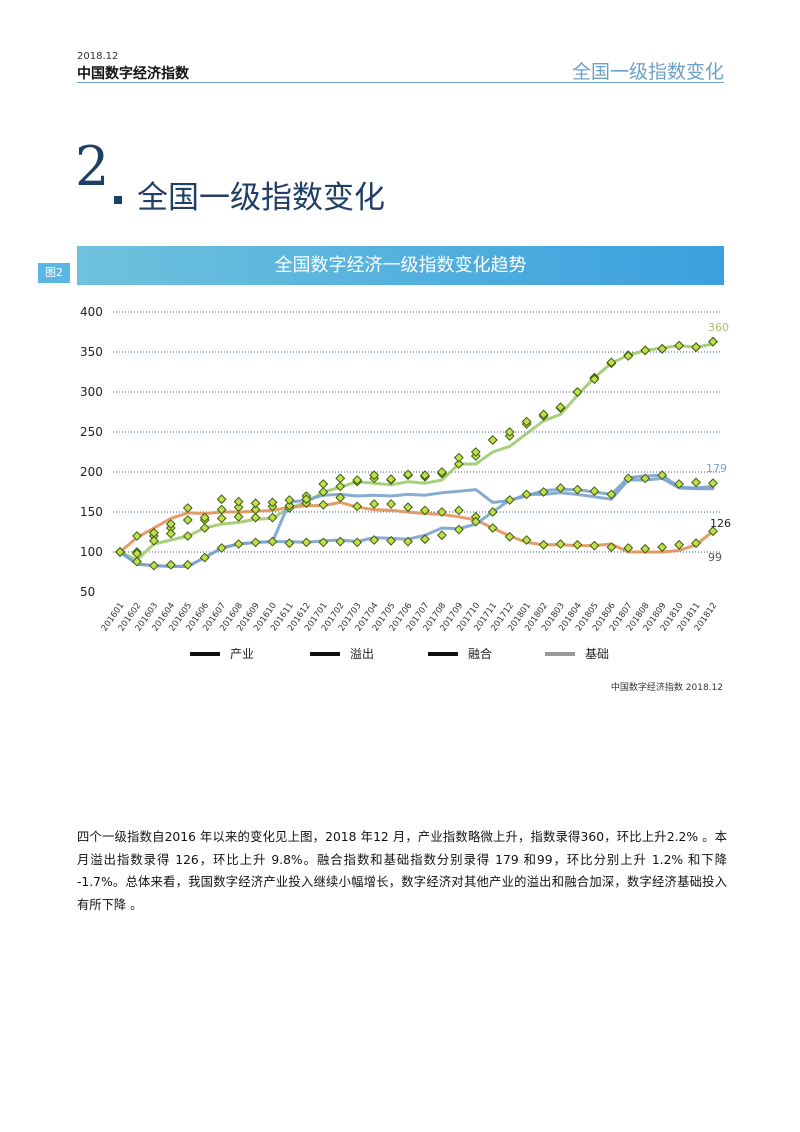 Image resolution: width=800 pixels, height=1132 pixels. What do you see at coordinates (400, 82) in the screenshot?
I see `header-divider` at bounding box center [400, 82].